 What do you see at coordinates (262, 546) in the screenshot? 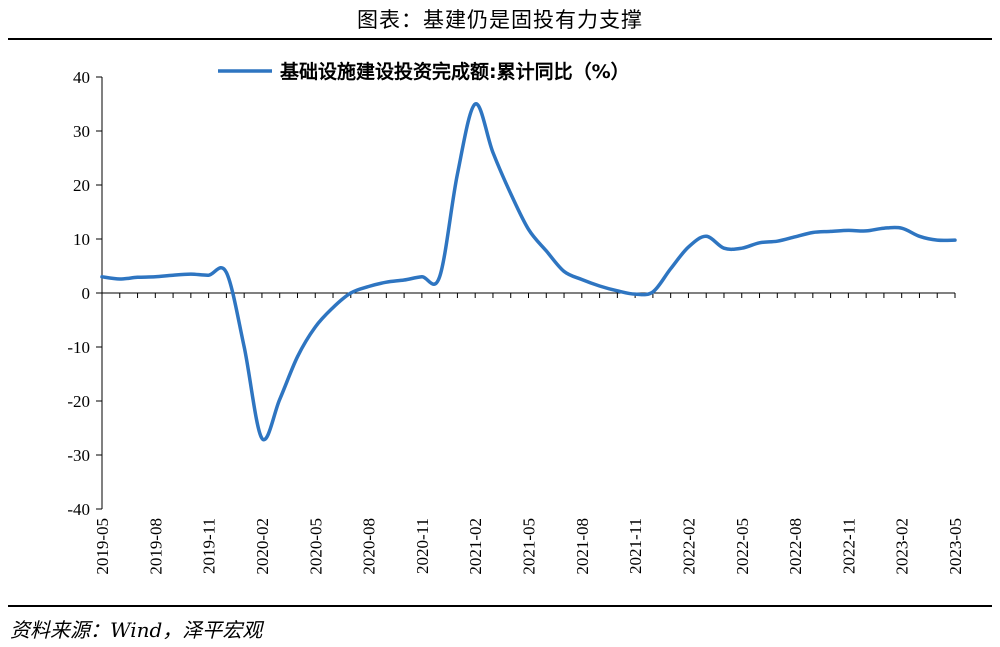
I see `x-tick-label: 2020-02` at bounding box center [262, 546].